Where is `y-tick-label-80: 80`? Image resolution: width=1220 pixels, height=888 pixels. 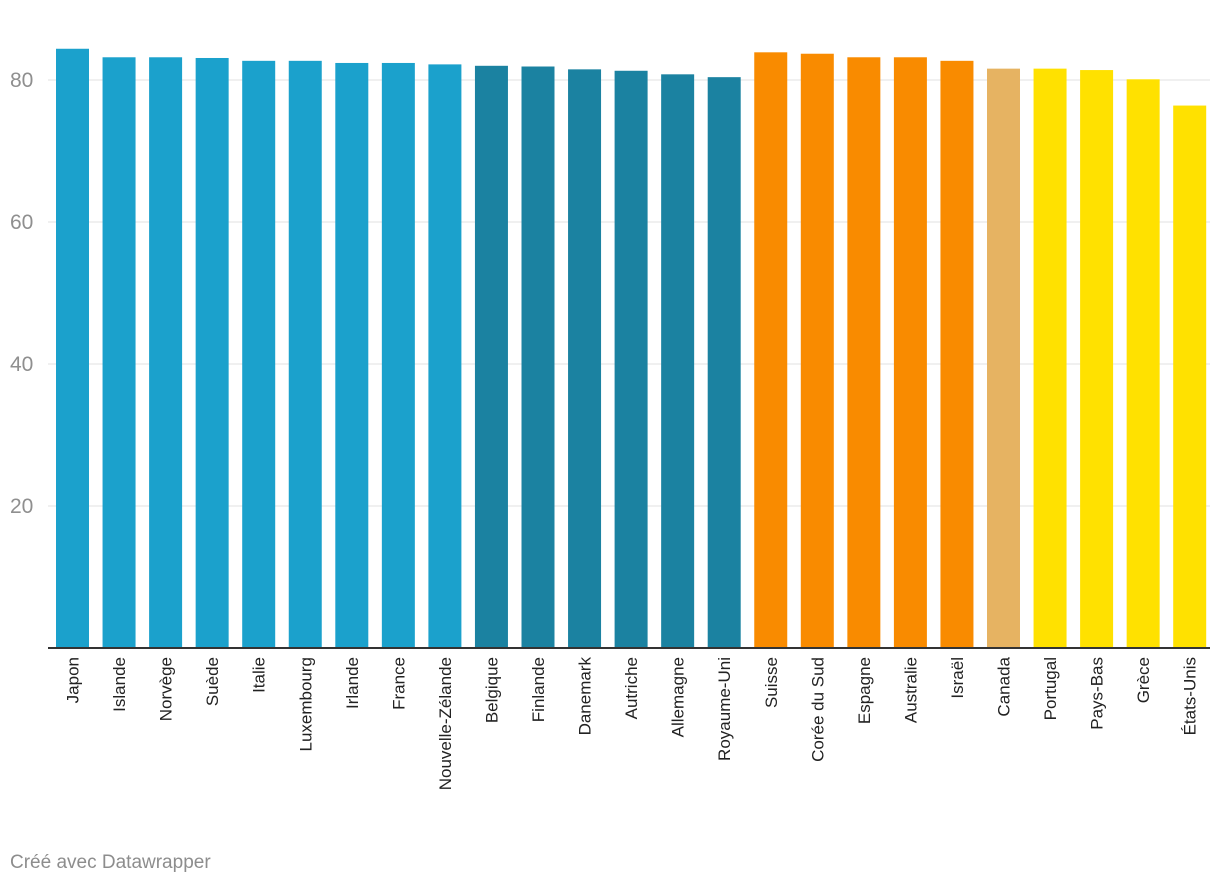 y-tick-label-80: 80 is located at coordinates (21, 80).